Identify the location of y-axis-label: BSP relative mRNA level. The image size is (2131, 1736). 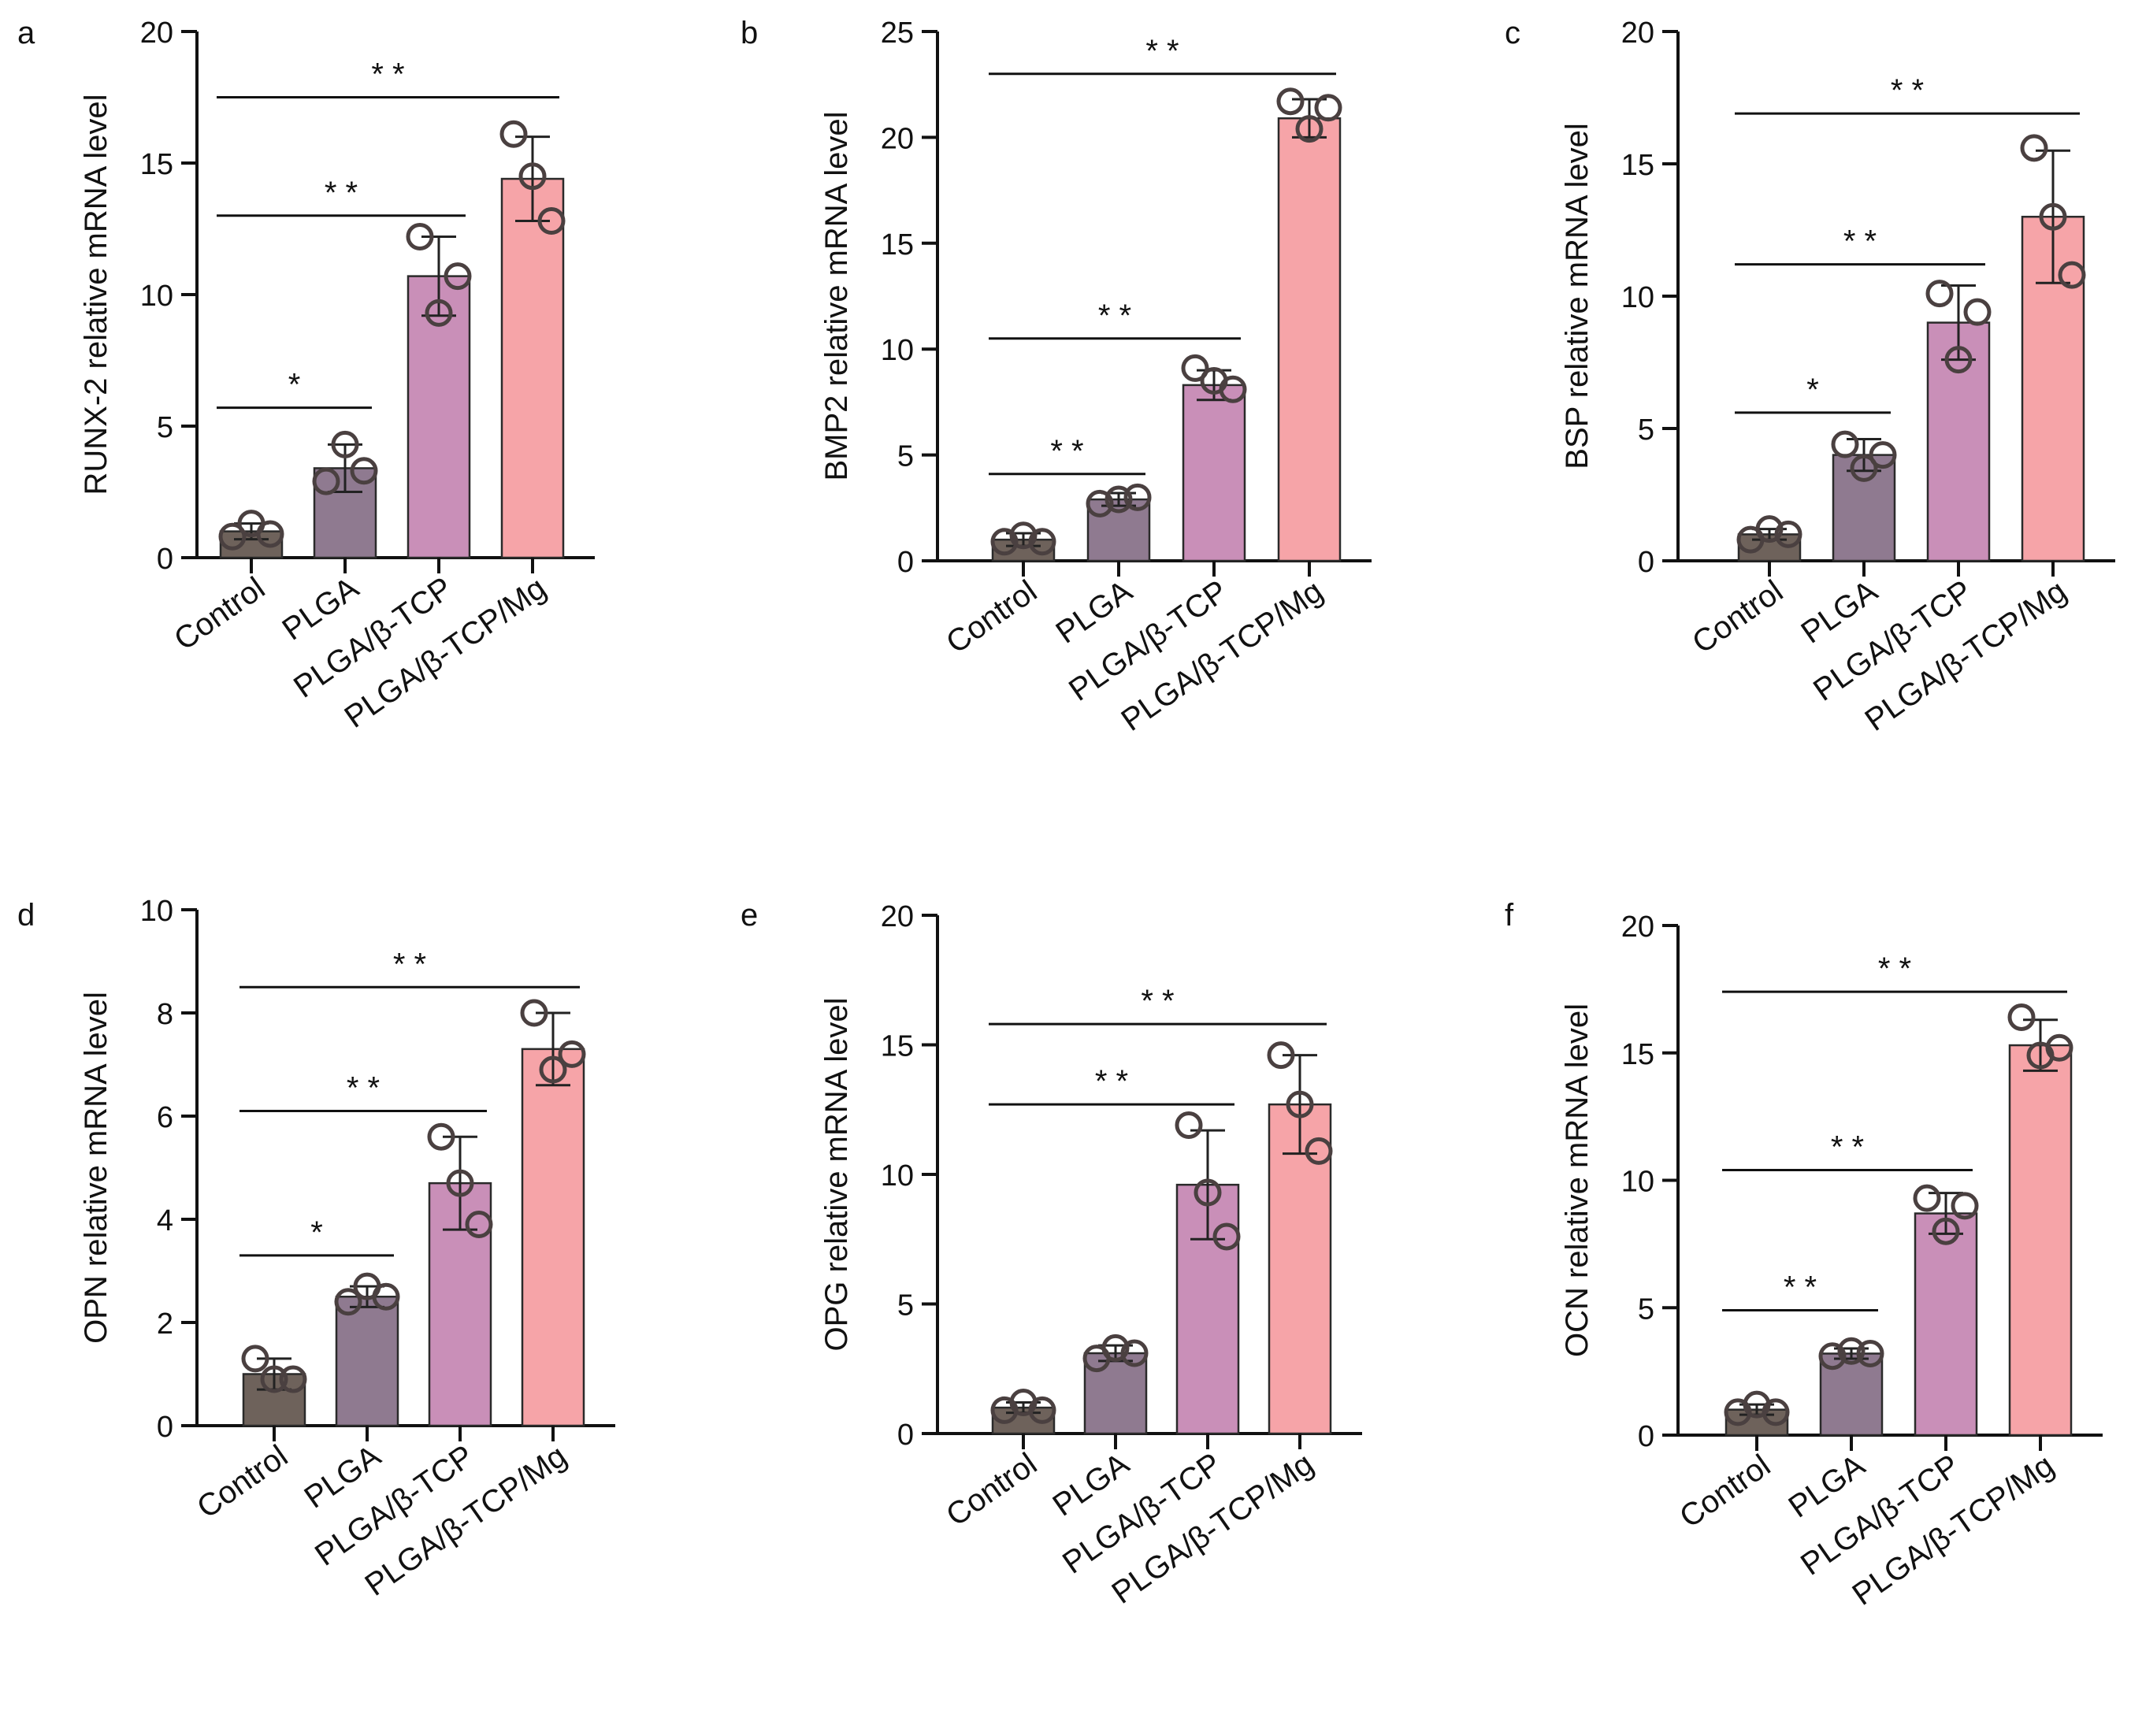
(1577, 296).